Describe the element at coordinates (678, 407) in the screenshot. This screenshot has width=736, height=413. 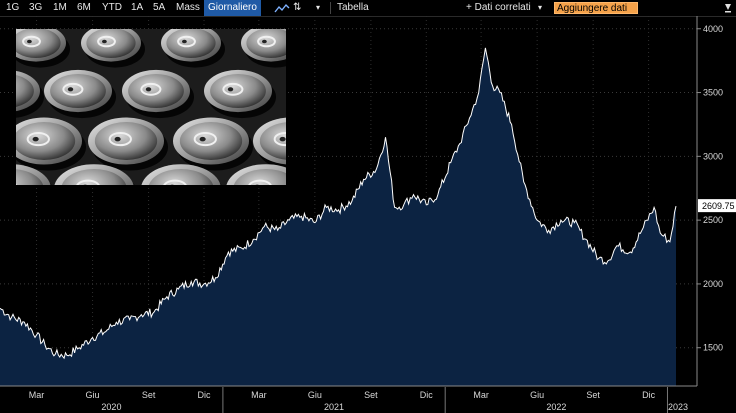
I see `year-label: 2023` at that location.